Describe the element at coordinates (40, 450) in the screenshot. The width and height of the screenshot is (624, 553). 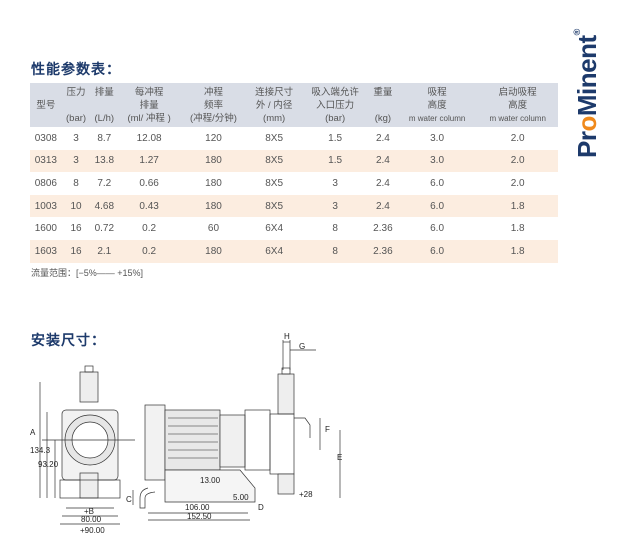
I see `label-134: 134.3` at that location.